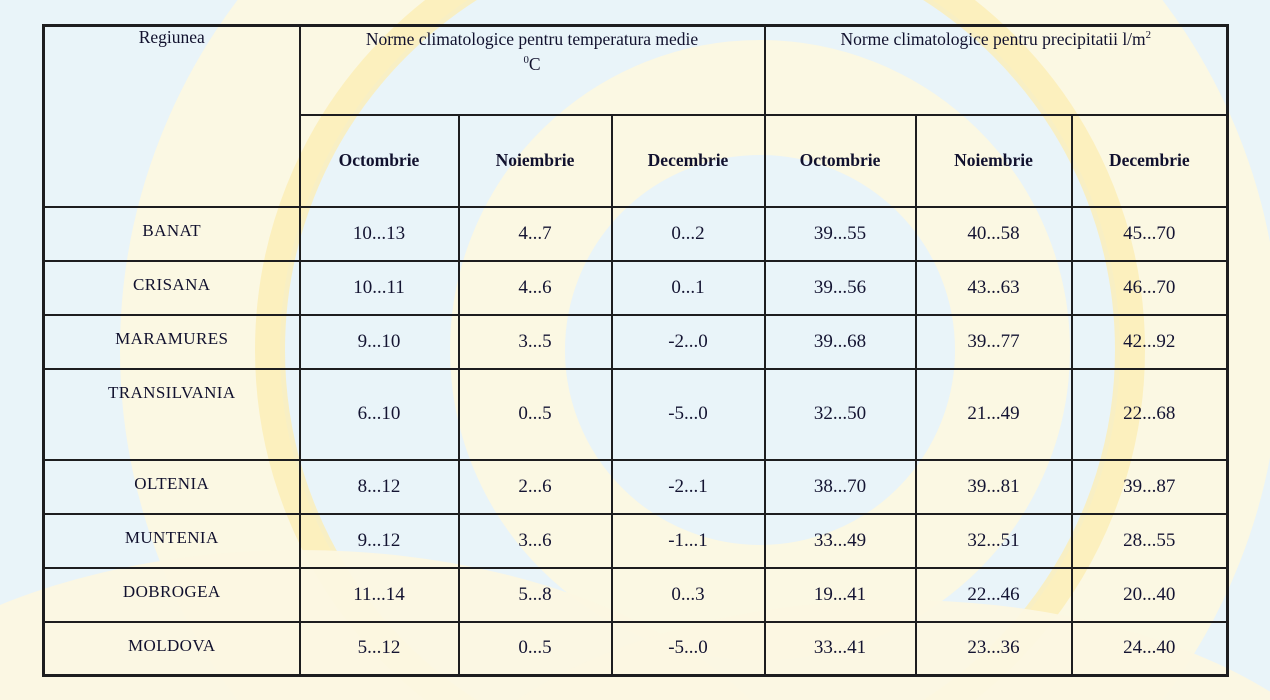  I want to click on value-cell: 39...68, so click(840, 341).